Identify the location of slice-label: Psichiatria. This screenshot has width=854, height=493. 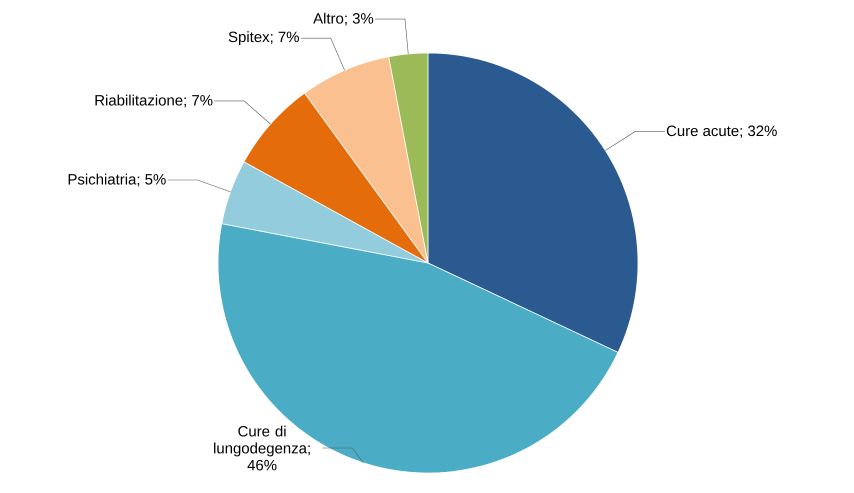
(102, 179).